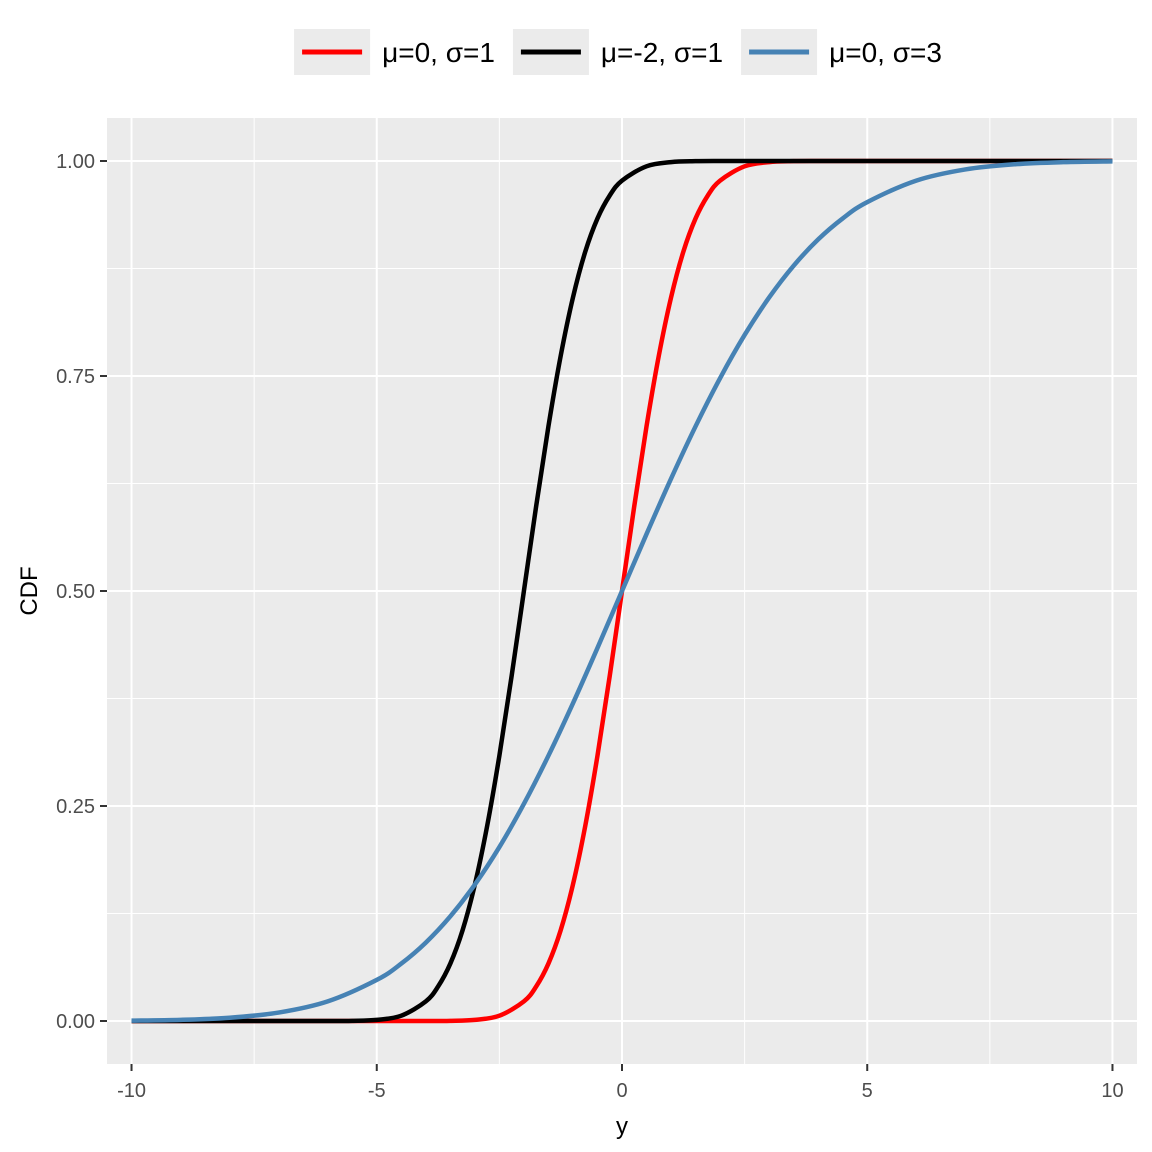 The image size is (1152, 1152). What do you see at coordinates (75, 807) in the screenshot?
I see `y-tick-label: 0.25` at bounding box center [75, 807].